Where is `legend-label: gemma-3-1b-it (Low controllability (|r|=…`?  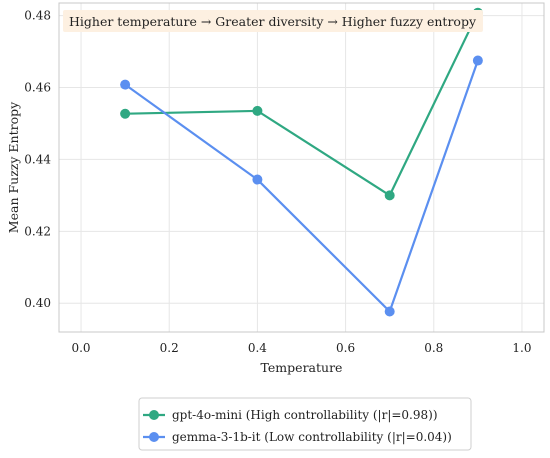
legend-label: gemma-3-1b-it (Low controllability (|r|=… is located at coordinates (312, 437).